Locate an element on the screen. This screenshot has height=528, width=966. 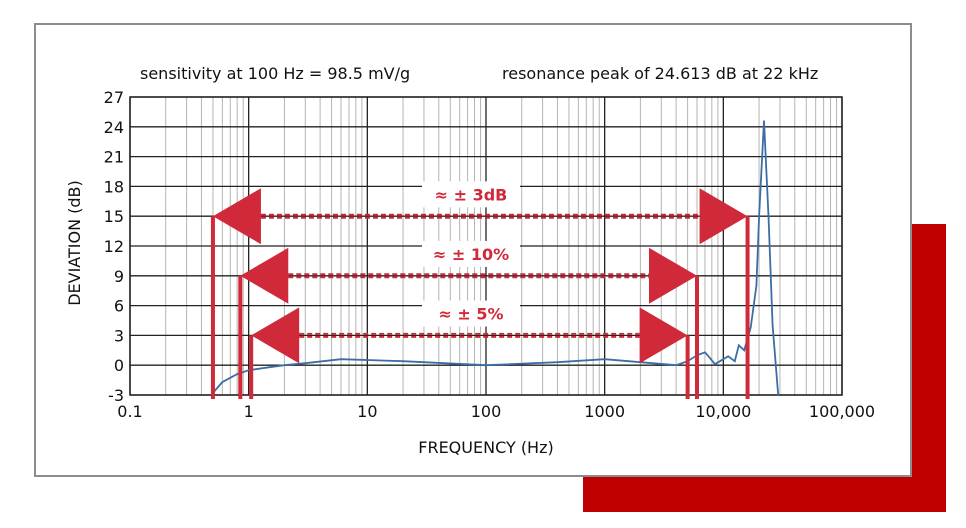
resonance-annotation: resonance peak of 24.613 dB at 22 kHz is located at coordinates (660, 73).